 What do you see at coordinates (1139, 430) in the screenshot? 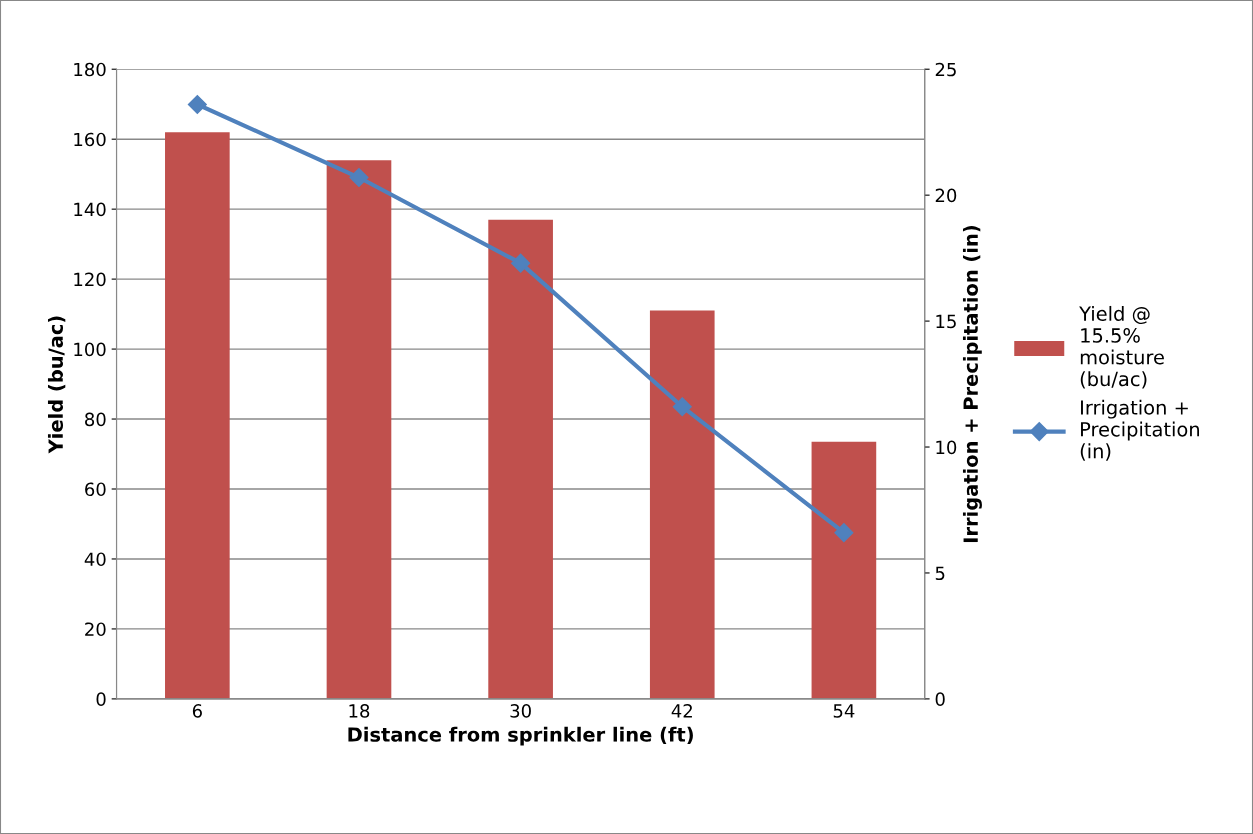
I see `legend-label: Irrigation + Precipitation (in)` at bounding box center [1139, 430].